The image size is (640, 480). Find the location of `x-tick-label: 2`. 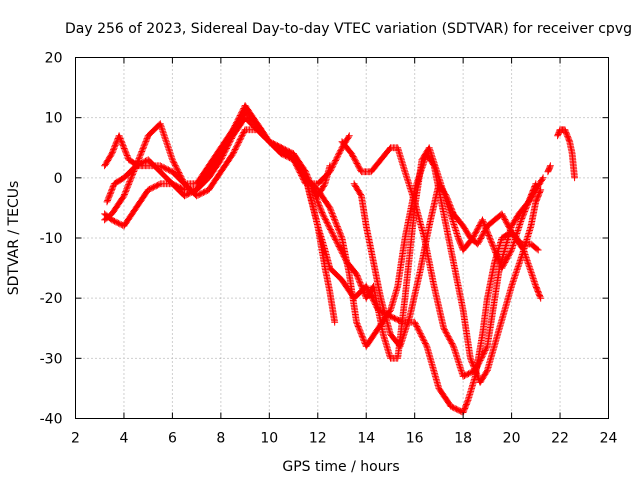

x-tick-label: 2 is located at coordinates (75, 439).